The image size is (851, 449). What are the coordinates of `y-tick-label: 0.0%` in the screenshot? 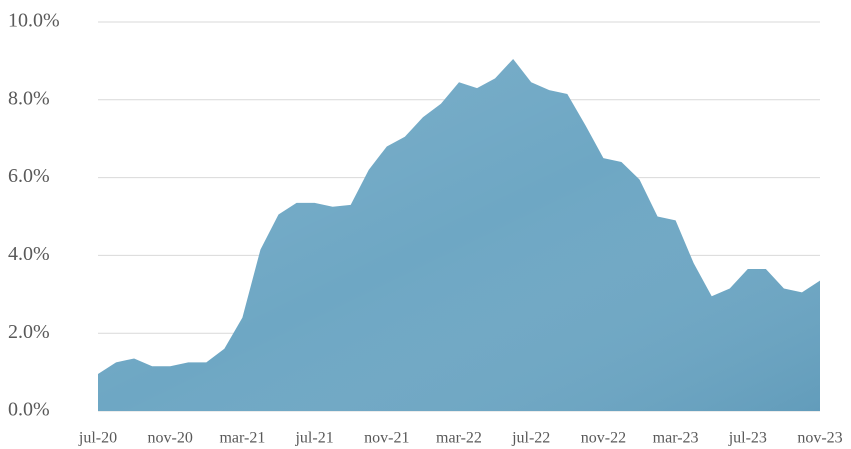 It's located at (29, 410).